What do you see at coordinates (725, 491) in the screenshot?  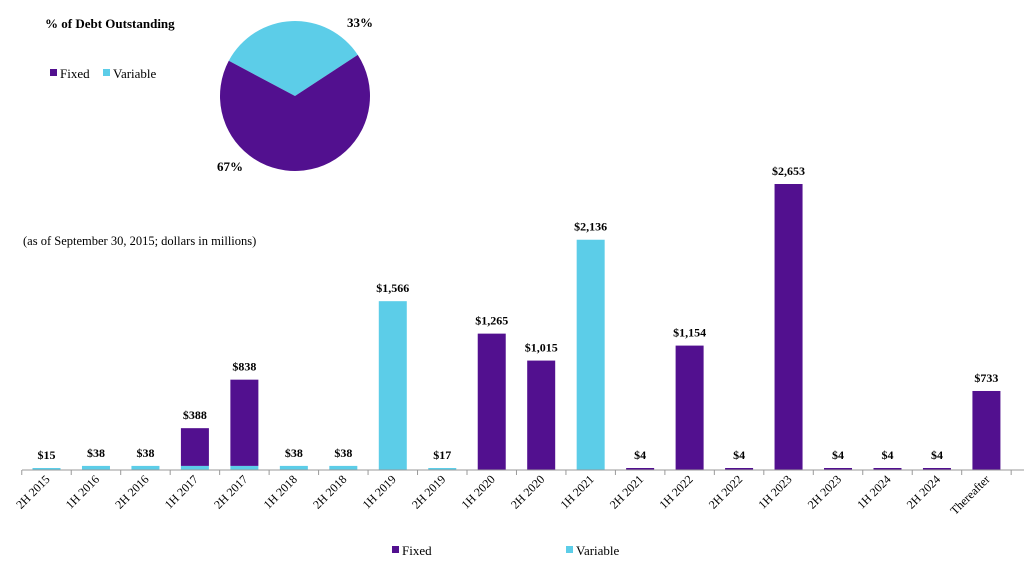 I see `x-axis-tick-label: 2H 2022` at bounding box center [725, 491].